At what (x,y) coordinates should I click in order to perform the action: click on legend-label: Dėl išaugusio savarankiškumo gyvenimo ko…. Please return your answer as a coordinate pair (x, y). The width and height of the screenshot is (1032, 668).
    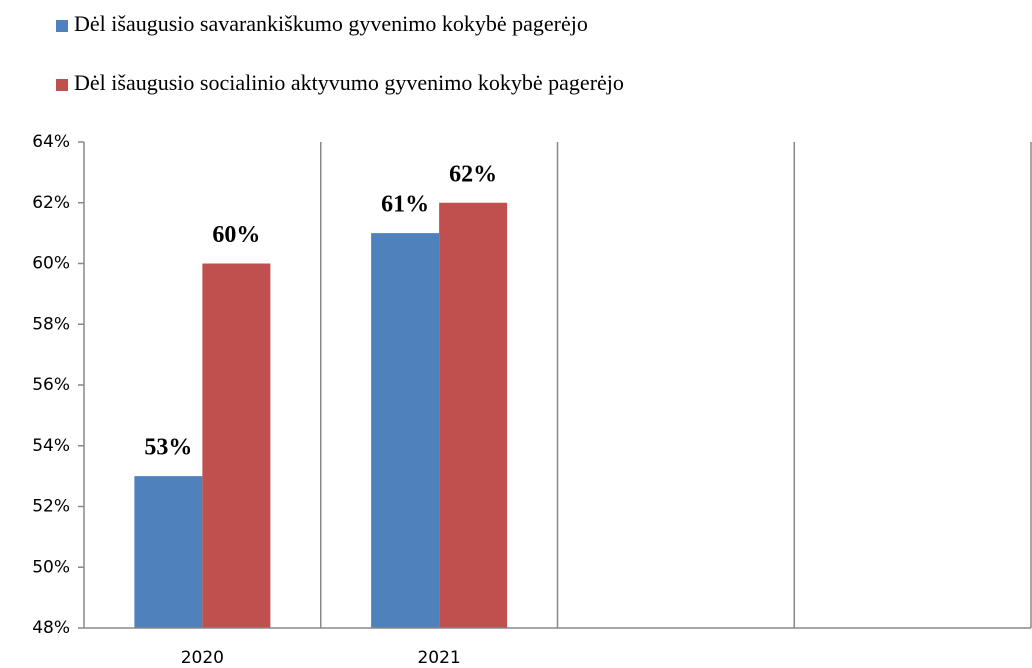
    Looking at the image, I should click on (331, 23).